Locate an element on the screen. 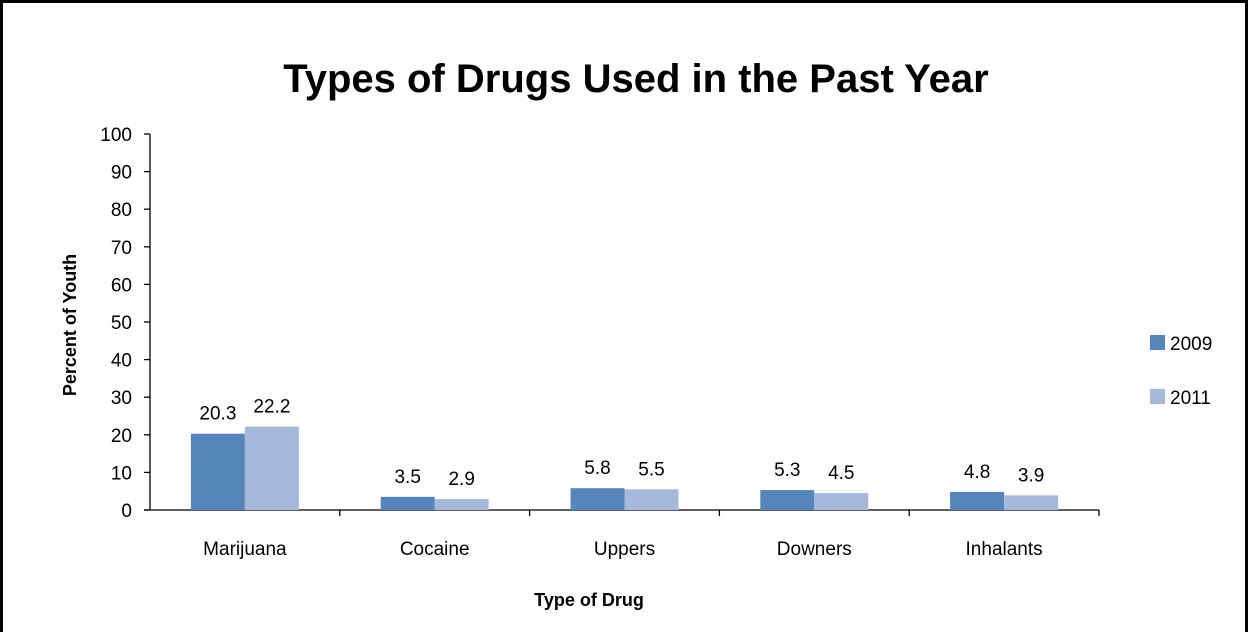 Image resolution: width=1248 pixels, height=632 pixels. legend-swatch-2009 is located at coordinates (1157, 342).